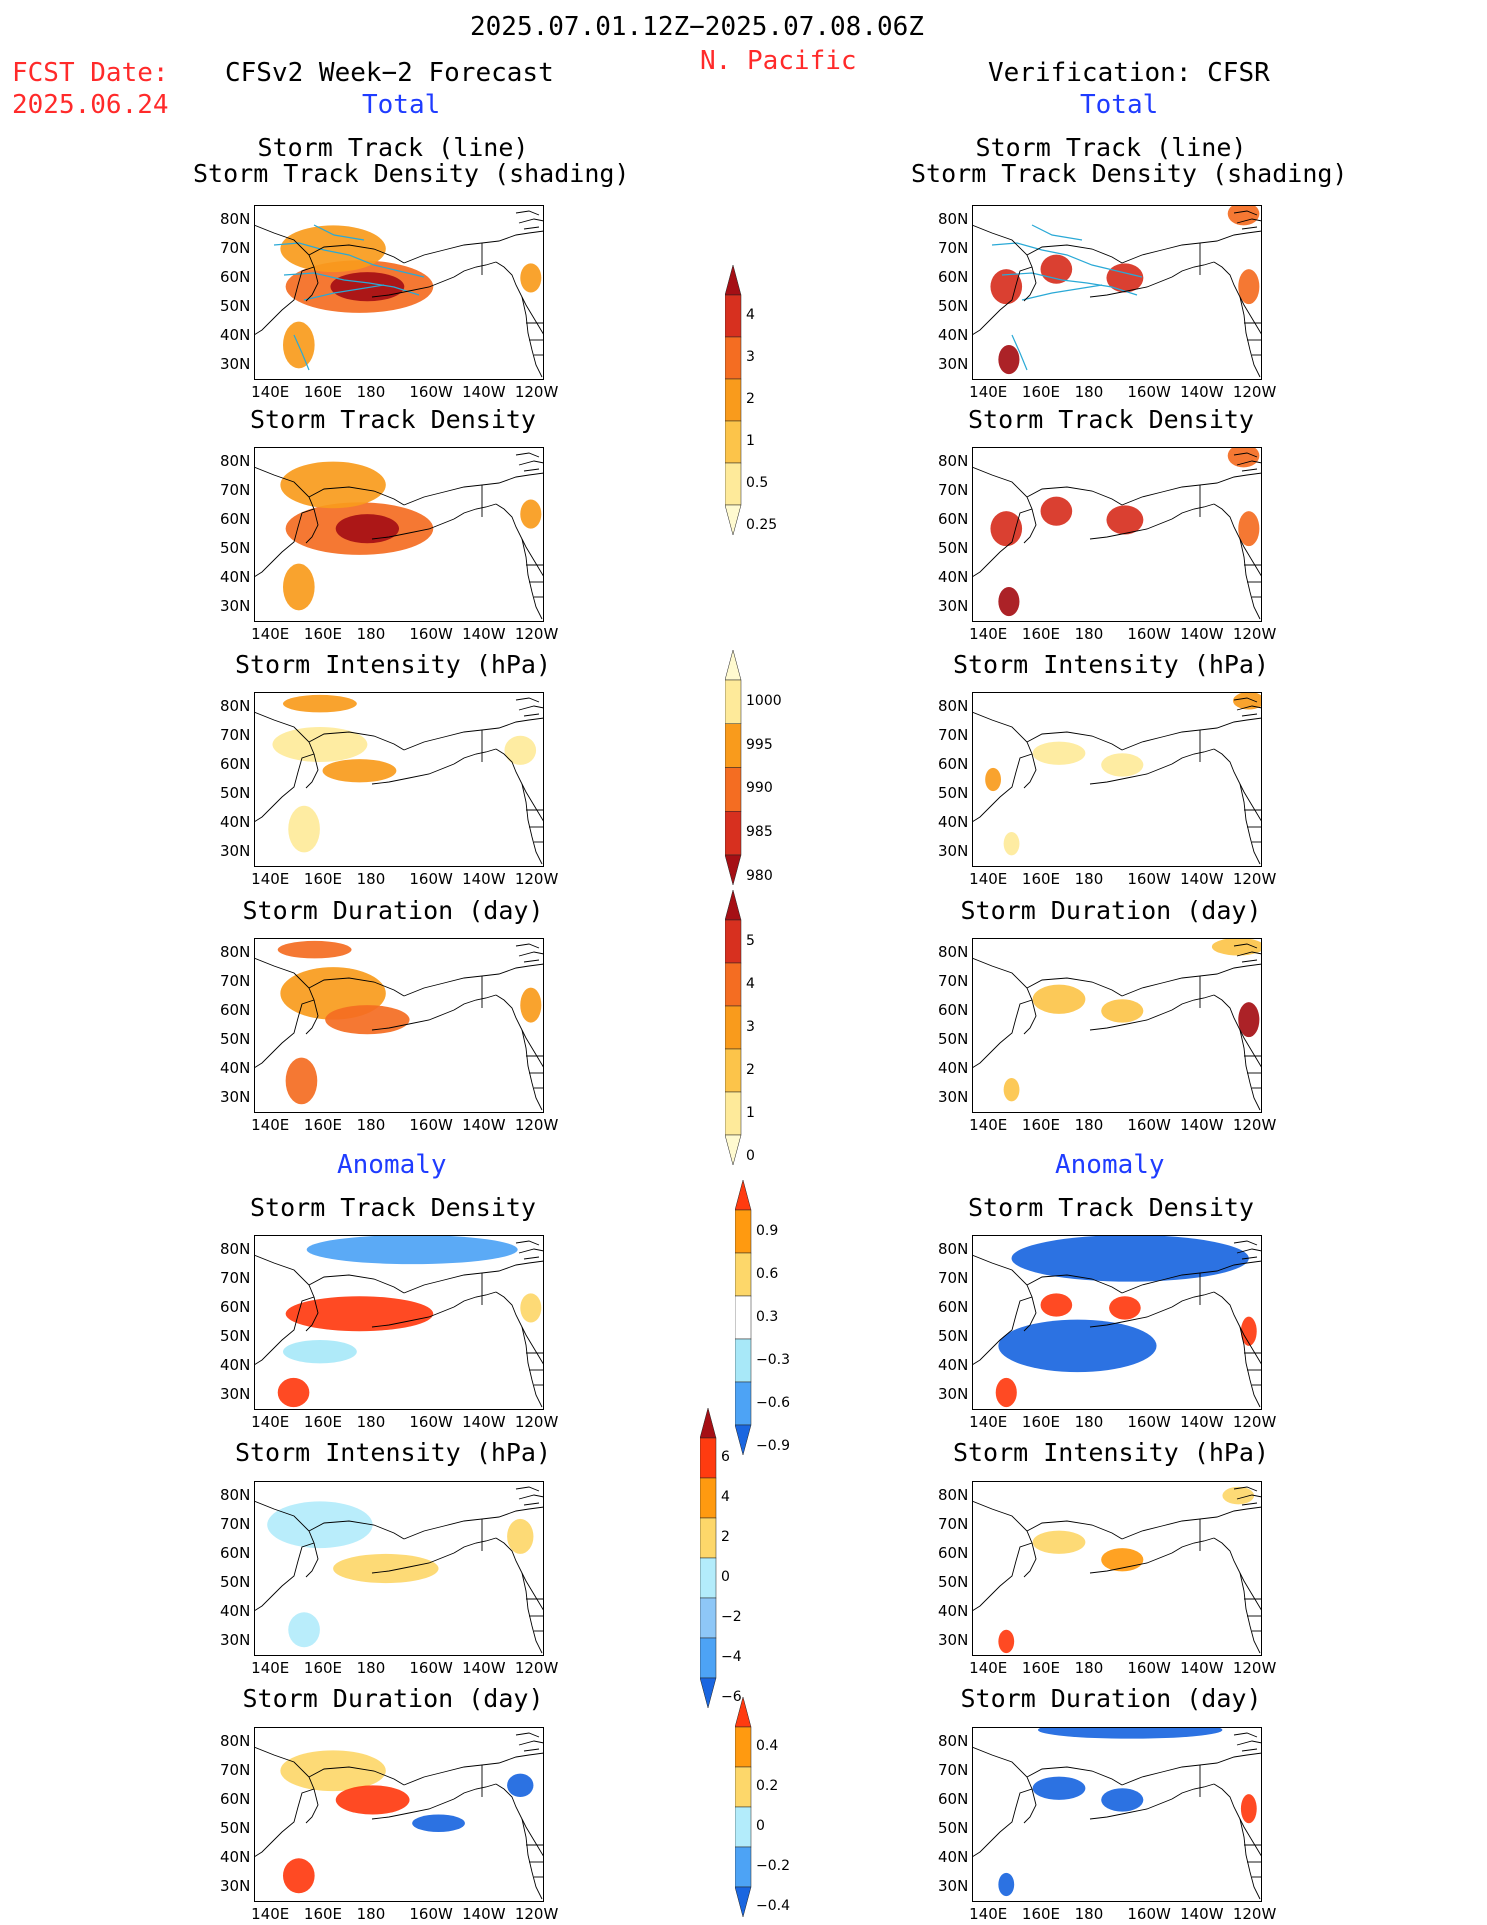 The height and width of the screenshot is (1925, 1487). What do you see at coordinates (235, 218) in the screenshot?
I see `fc-track-lat-tick: 80N` at bounding box center [235, 218].